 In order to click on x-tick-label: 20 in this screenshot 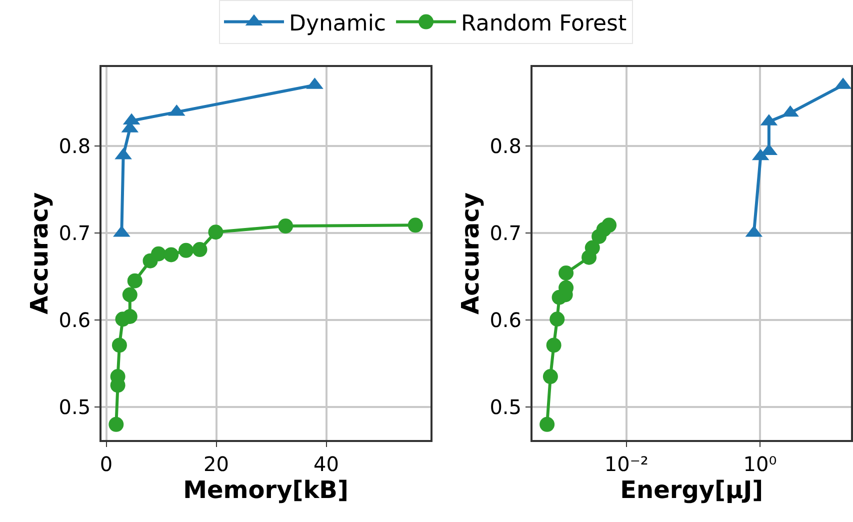, I will do `click(216, 464)`.